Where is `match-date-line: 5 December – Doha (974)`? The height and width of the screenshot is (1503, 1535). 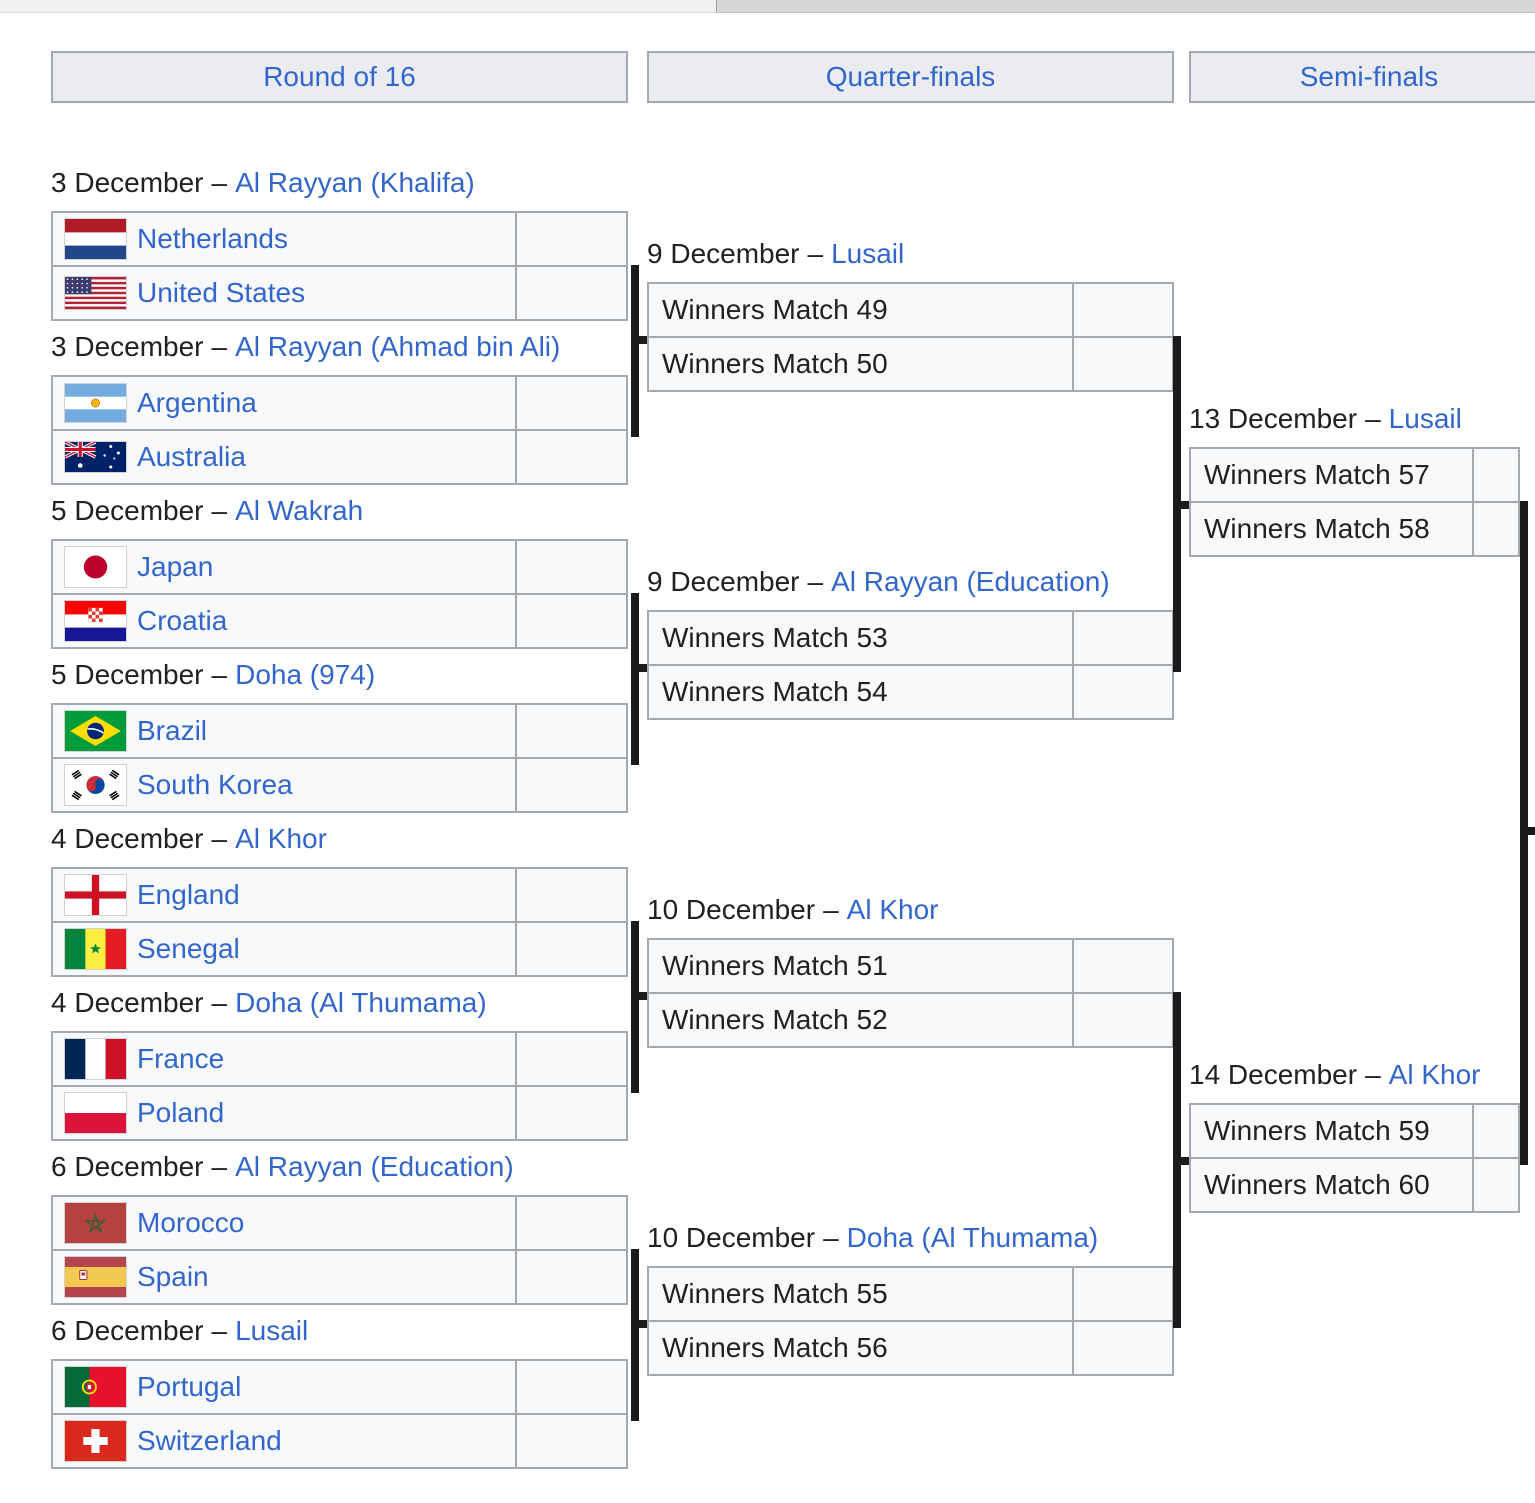 match-date-line: 5 December – Doha (974) is located at coordinates (213, 675).